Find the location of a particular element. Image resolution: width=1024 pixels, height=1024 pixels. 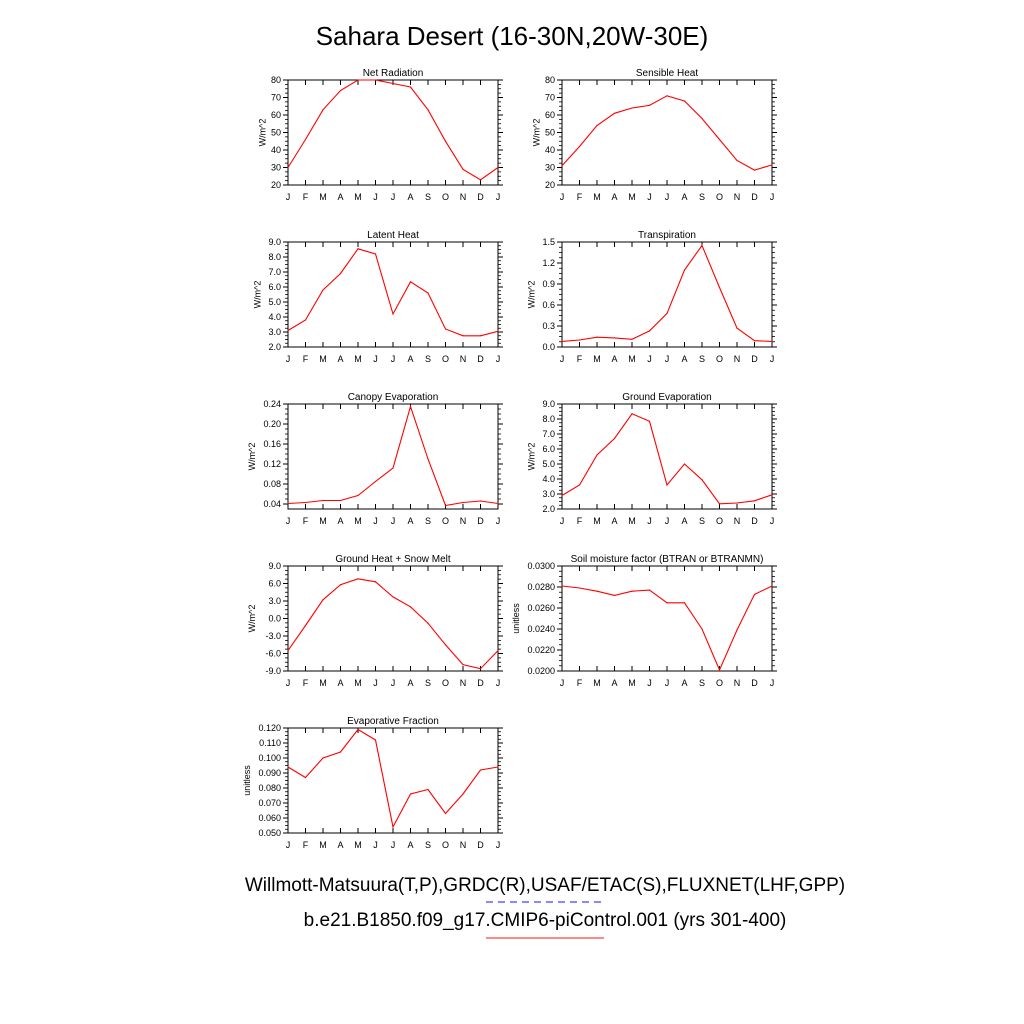

y-tick-label: 7.0 is located at coordinates (548, 434).